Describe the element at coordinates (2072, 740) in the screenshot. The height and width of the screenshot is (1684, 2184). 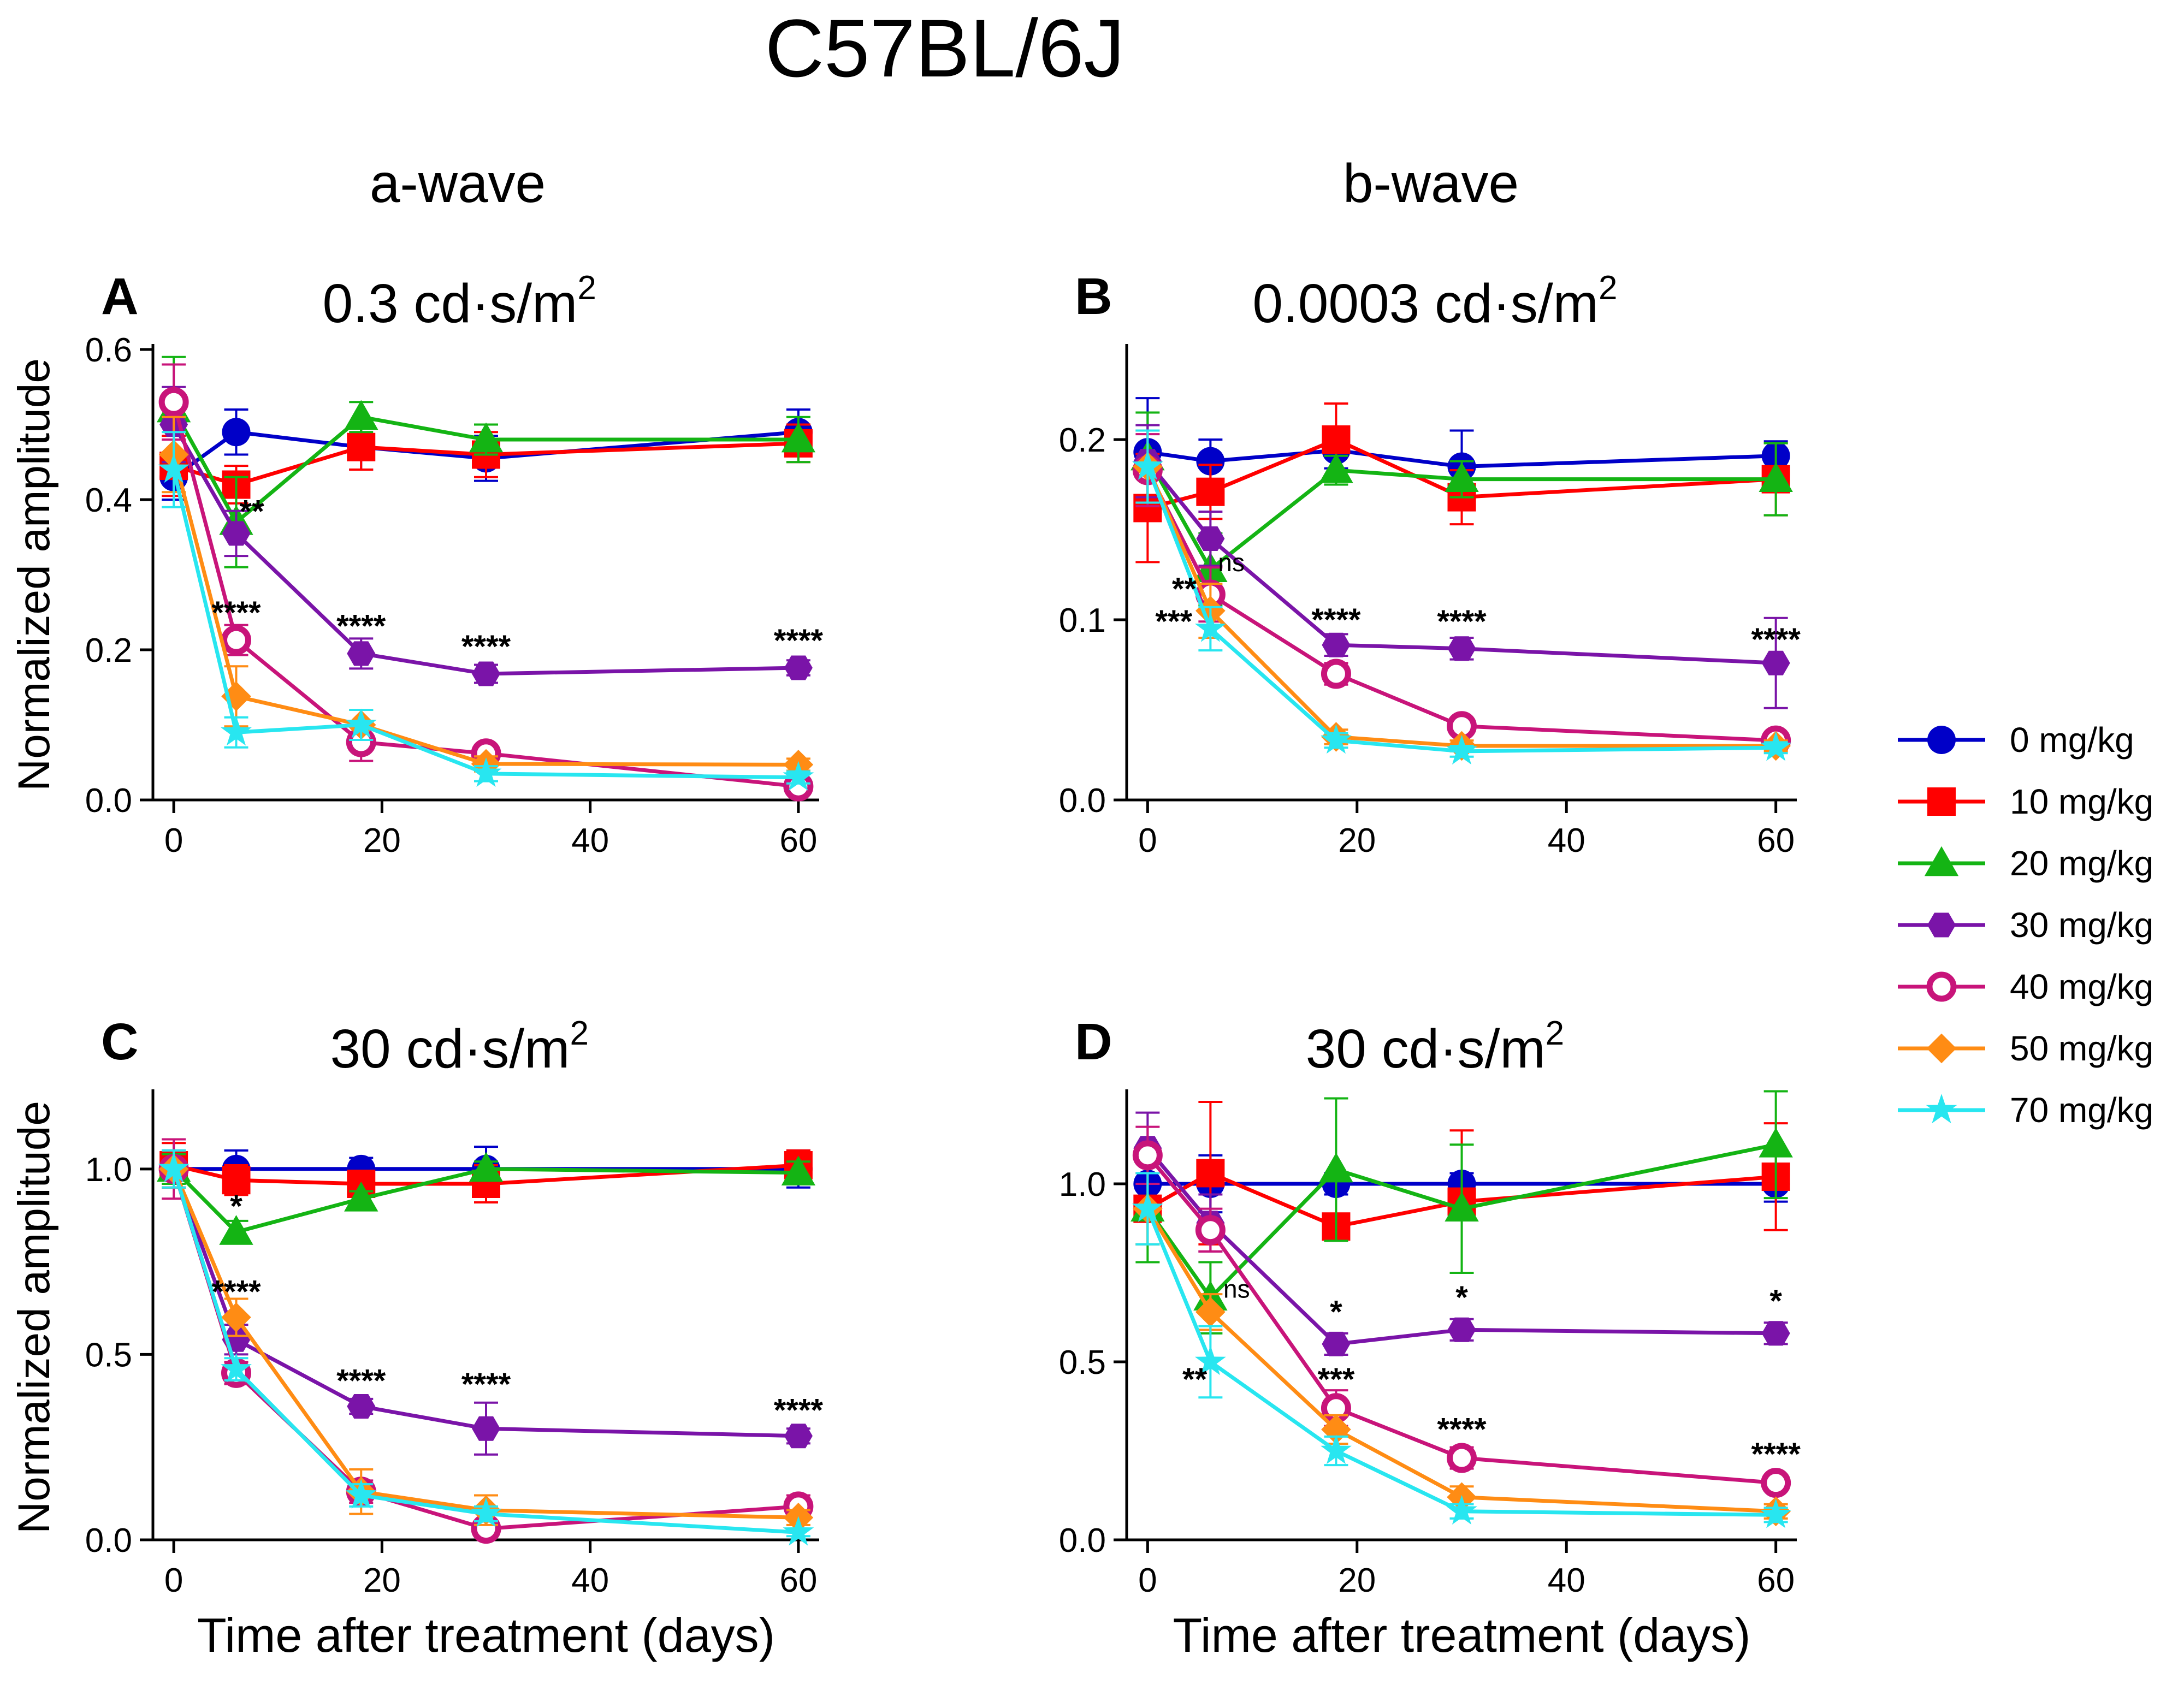
I see `legend-label: 0 mg/kg` at that location.